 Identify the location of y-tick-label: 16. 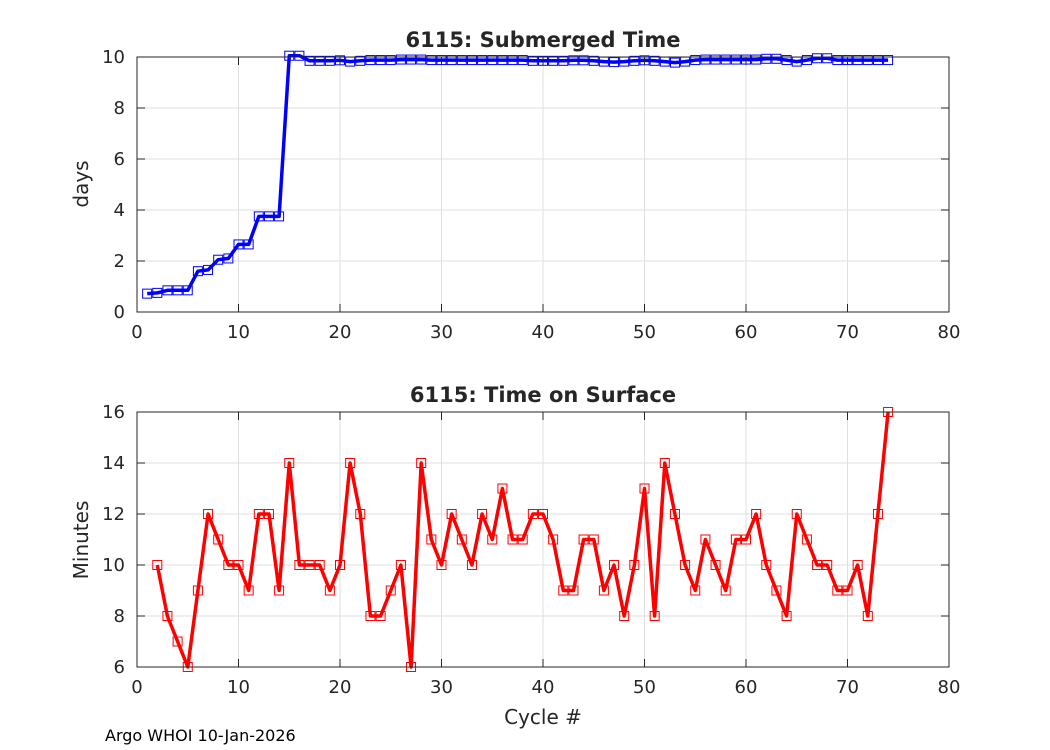
(113, 412).